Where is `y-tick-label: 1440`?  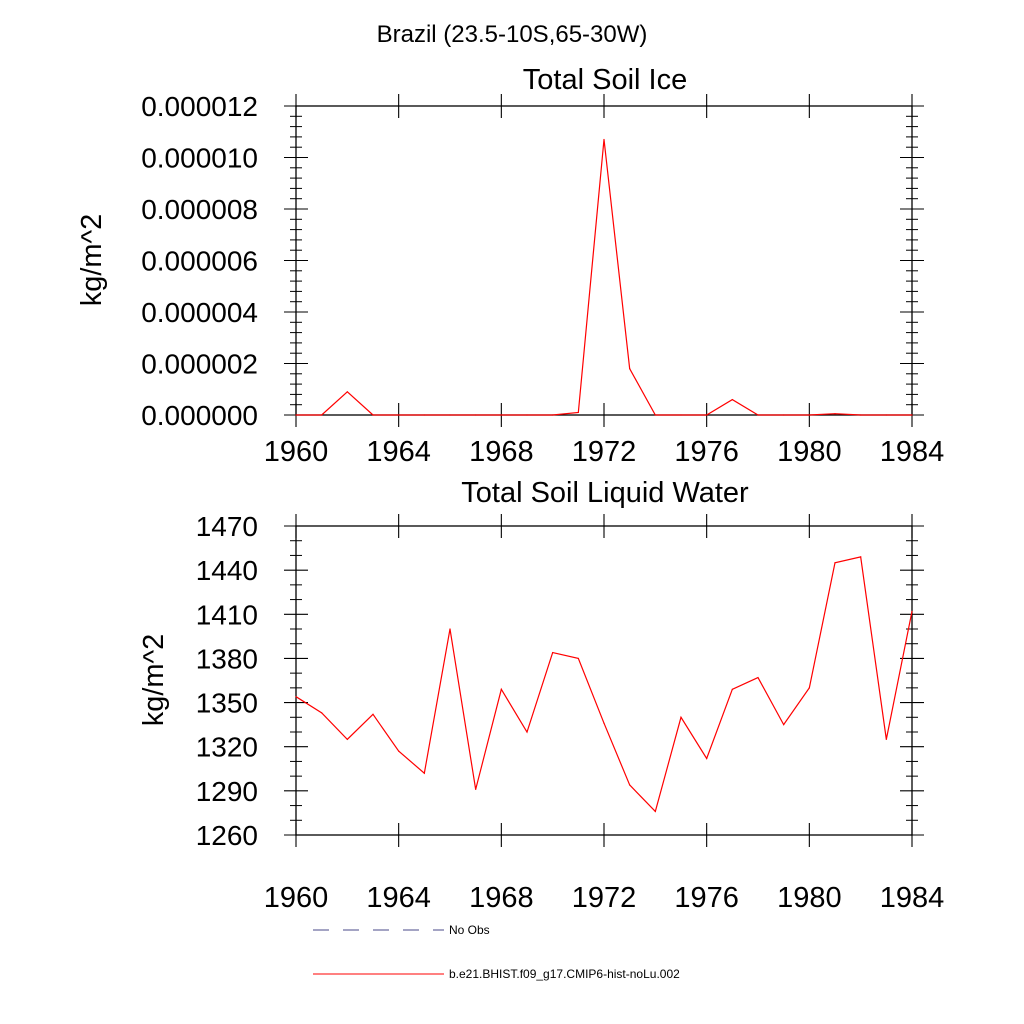 y-tick-label: 1440 is located at coordinates (227, 570).